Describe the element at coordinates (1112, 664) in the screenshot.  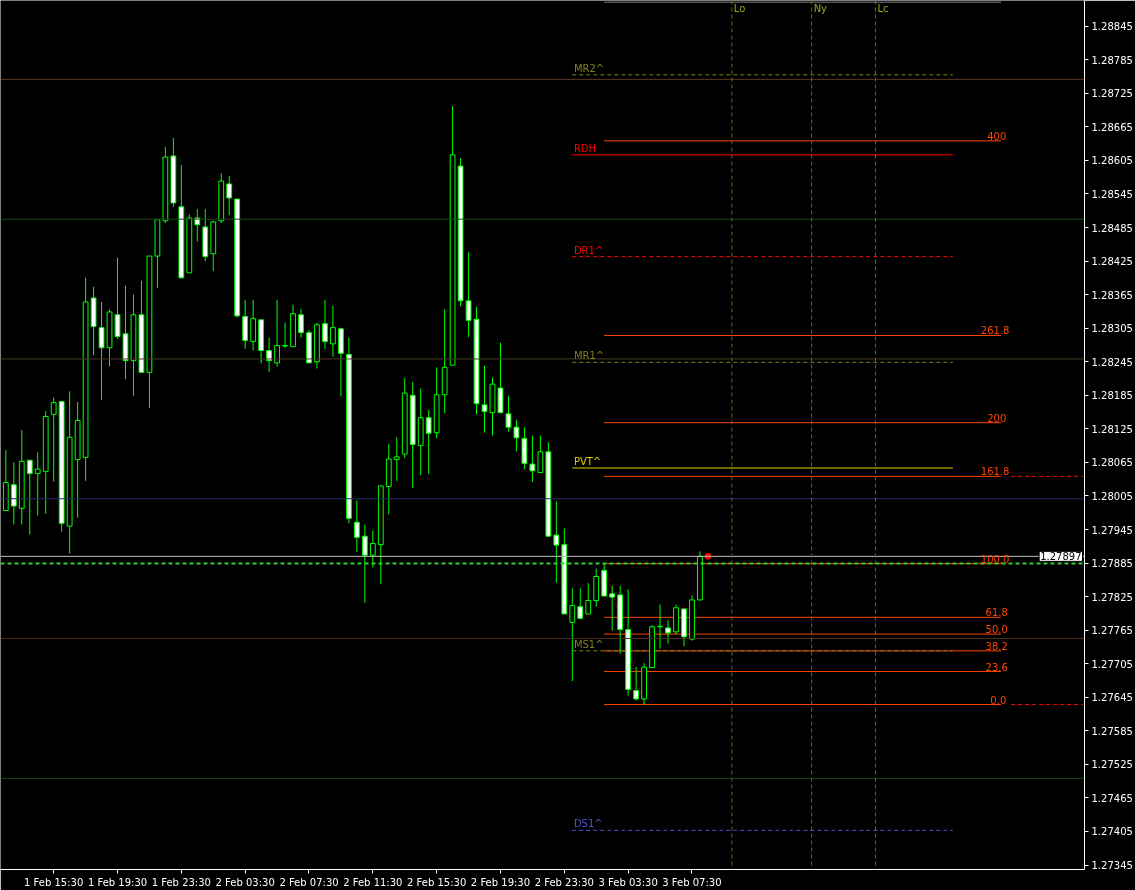
I see `y-tick-label: 1.27705` at that location.